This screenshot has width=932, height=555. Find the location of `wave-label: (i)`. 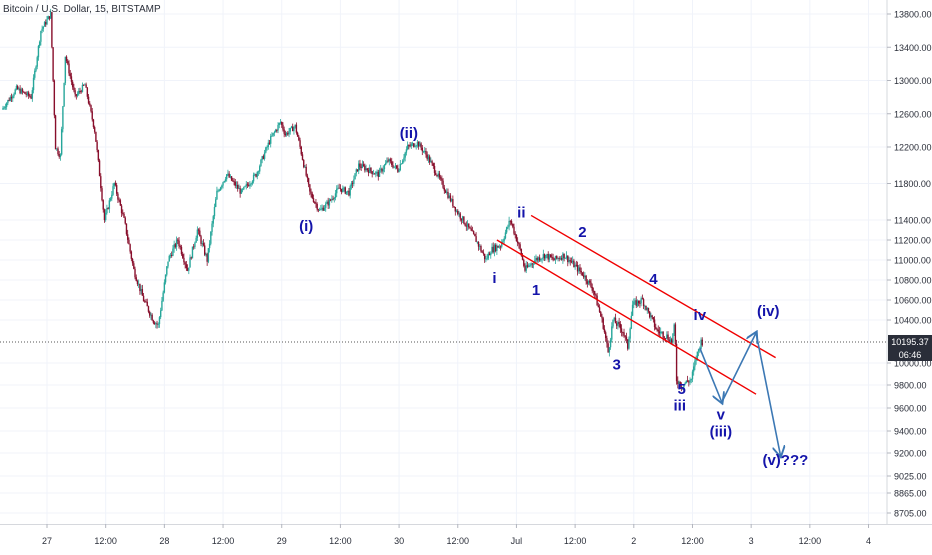

wave-label: (i) is located at coordinates (306, 226).